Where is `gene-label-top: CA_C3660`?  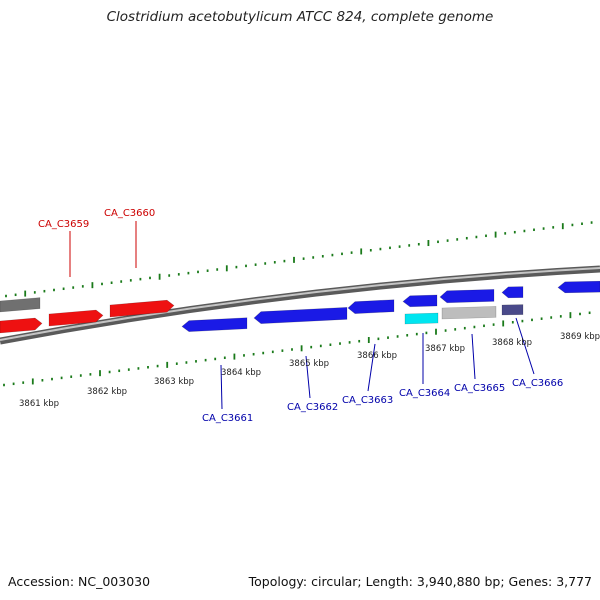
gene-label-top: CA_C3660 is located at coordinates (129, 213).